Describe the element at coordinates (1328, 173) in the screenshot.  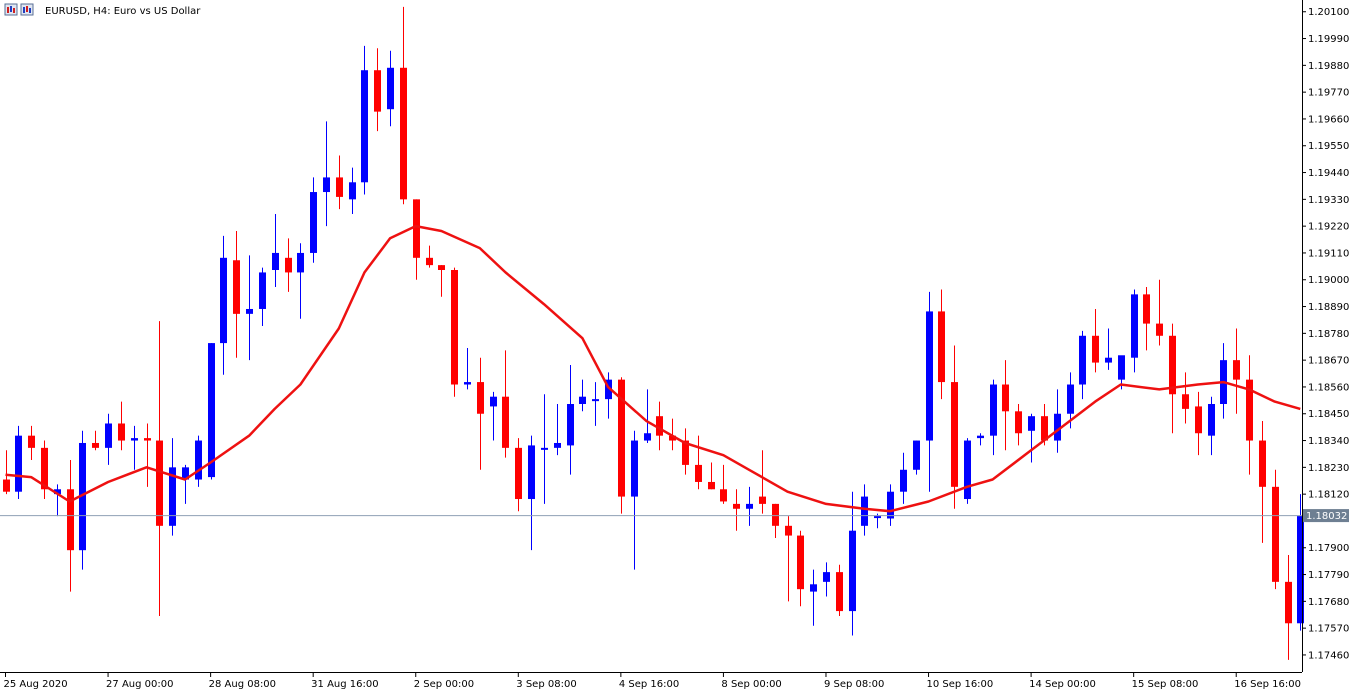
I see `price-tick-label: 1.19440` at that location.